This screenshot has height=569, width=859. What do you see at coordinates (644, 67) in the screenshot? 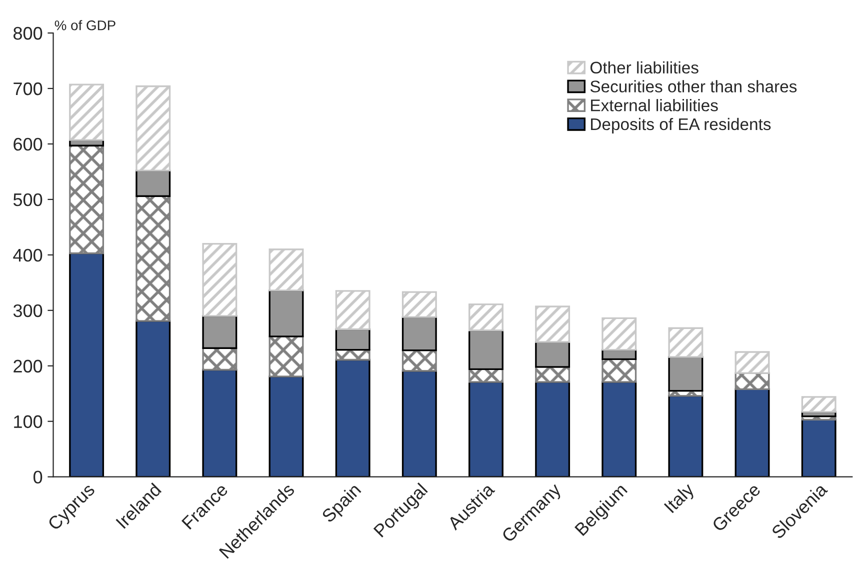
I see `legend-label: Other liabilities` at bounding box center [644, 67].